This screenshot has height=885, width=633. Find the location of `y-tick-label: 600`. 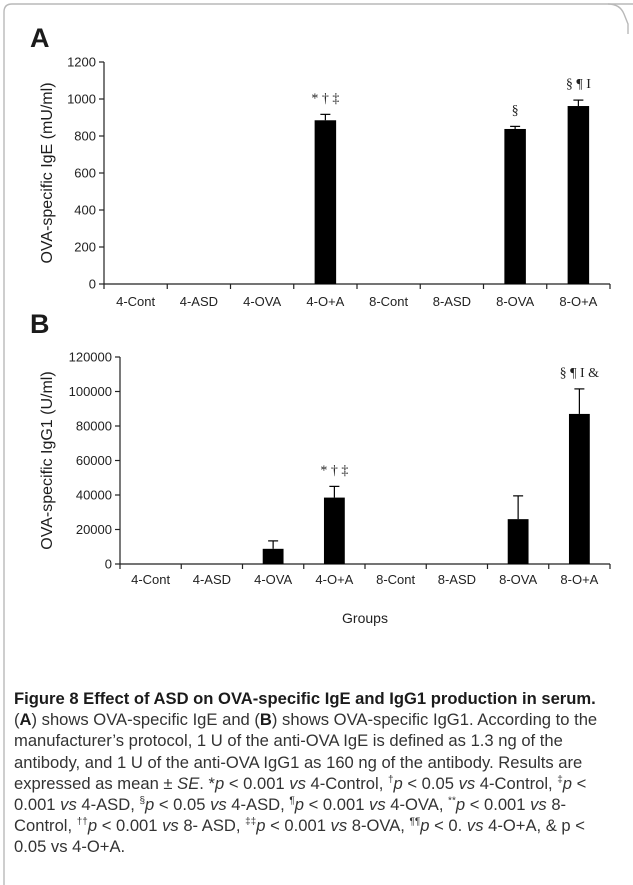

y-tick-label: 600 is located at coordinates (85, 173).